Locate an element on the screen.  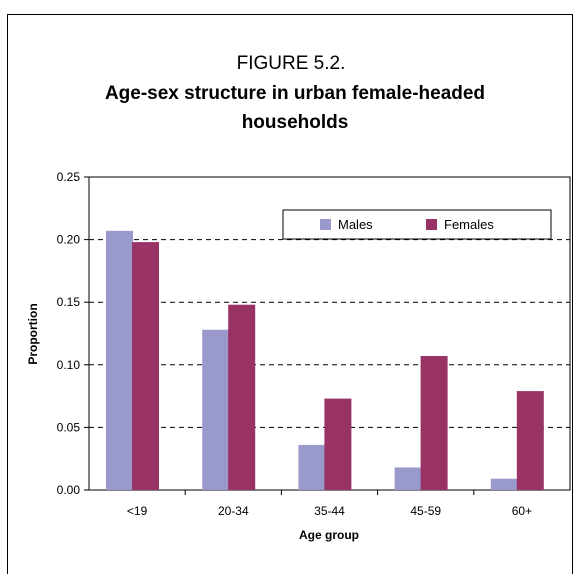
x-tick-label: <19 is located at coordinates (137, 511).